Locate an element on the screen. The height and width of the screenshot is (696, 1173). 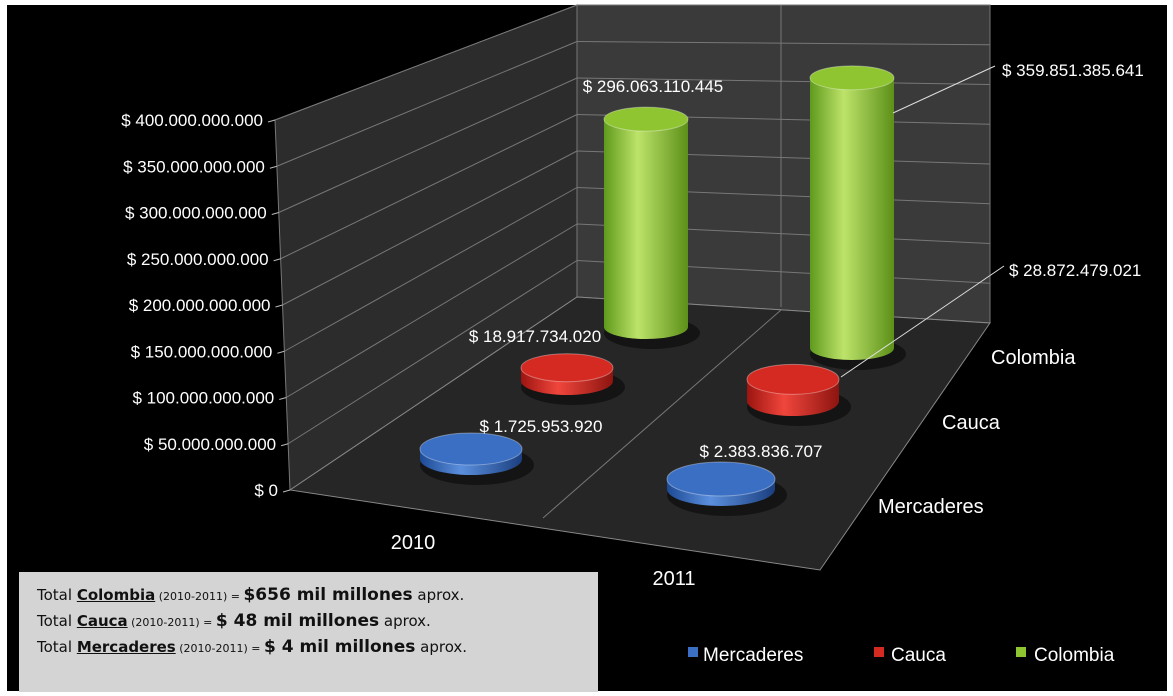
cylinder-cauca-2011 is located at coordinates (798, 394).